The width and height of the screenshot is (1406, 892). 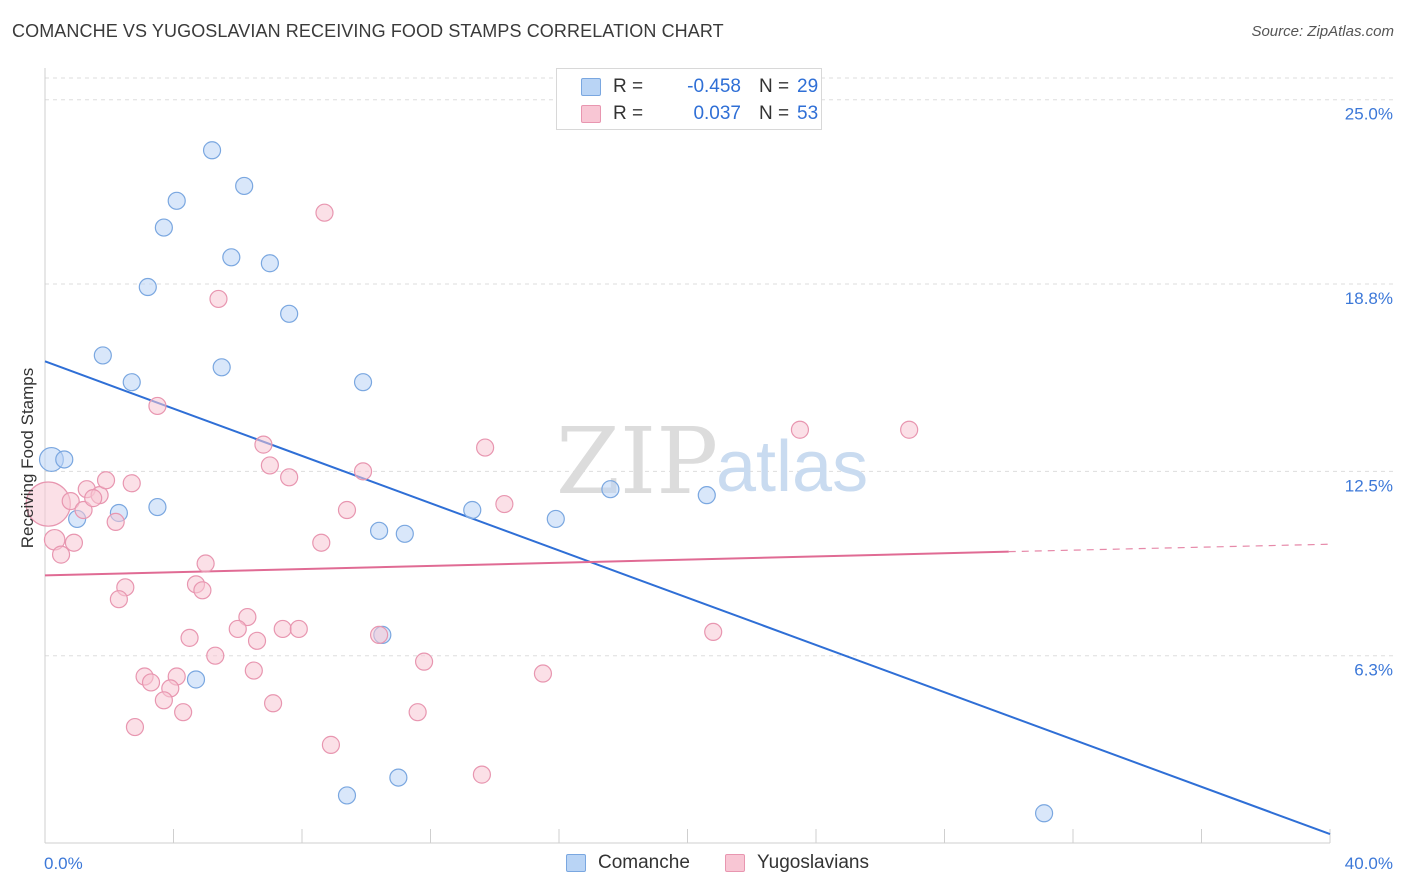 What do you see at coordinates (792, 467) in the screenshot?
I see `watermark-atlas: atlas` at bounding box center [792, 467].